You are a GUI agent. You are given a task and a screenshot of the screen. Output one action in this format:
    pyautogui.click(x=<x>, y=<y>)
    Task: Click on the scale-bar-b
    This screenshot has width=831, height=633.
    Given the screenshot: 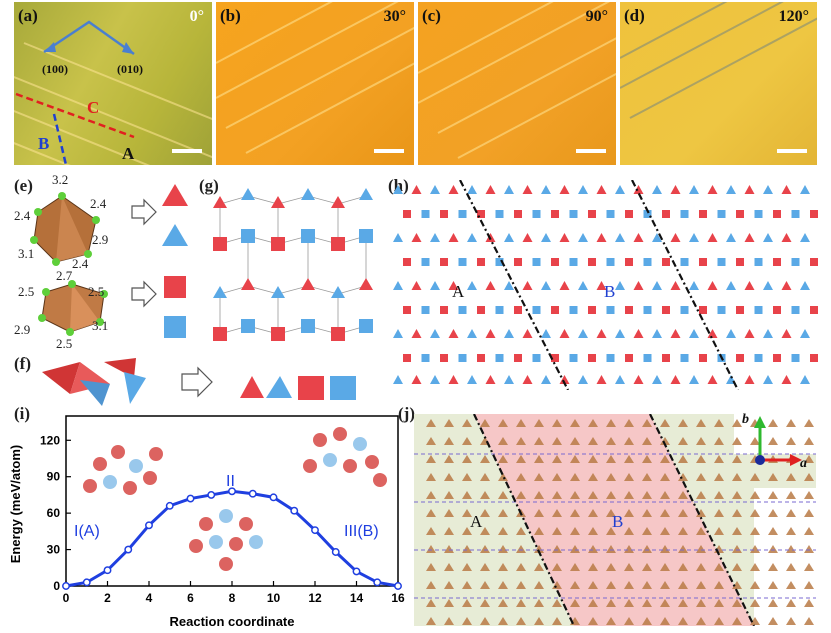 What is the action you would take?
    pyautogui.click(x=389, y=151)
    